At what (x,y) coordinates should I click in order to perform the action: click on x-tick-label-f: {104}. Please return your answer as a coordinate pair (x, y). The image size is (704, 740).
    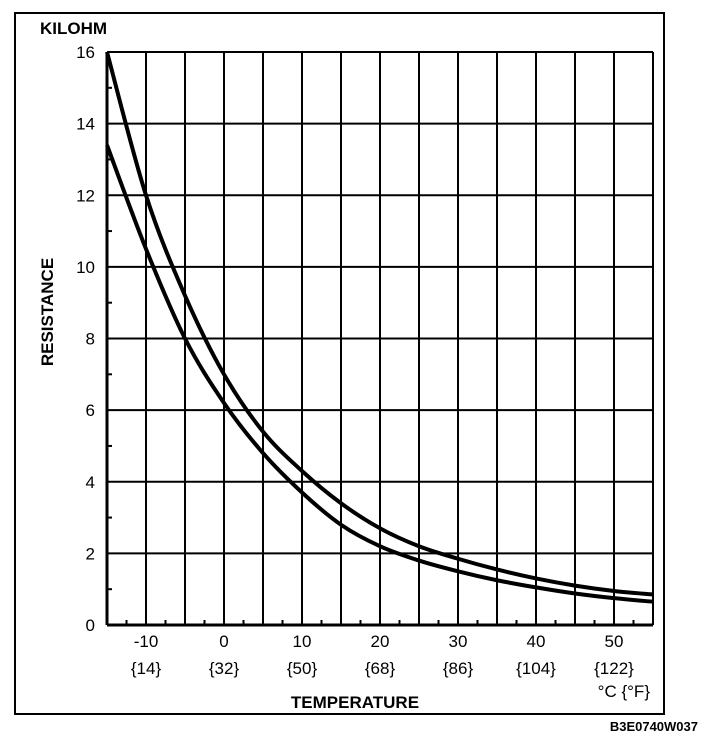
    Looking at the image, I should click on (536, 668).